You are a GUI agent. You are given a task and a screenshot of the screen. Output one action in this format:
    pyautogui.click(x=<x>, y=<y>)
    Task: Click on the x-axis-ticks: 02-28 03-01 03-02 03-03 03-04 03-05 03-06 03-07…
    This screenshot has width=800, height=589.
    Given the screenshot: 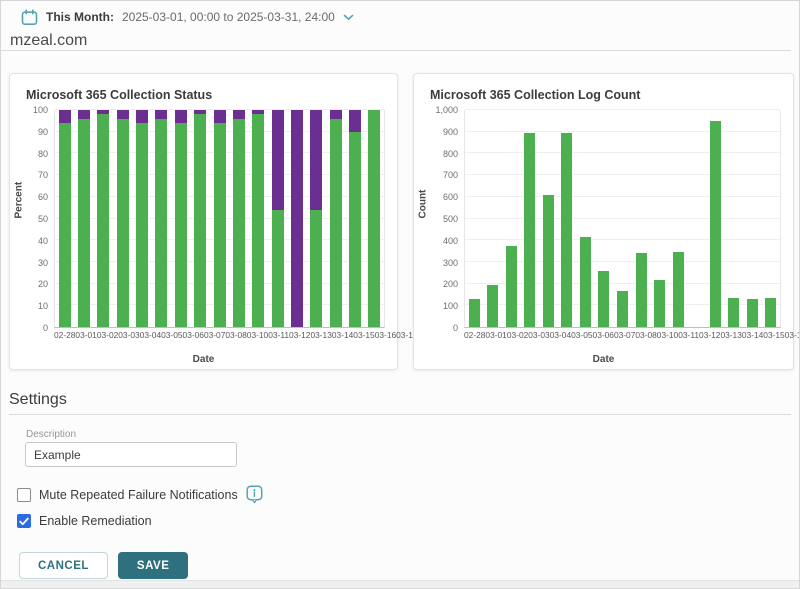 What is the action you would take?
    pyautogui.click(x=236, y=335)
    